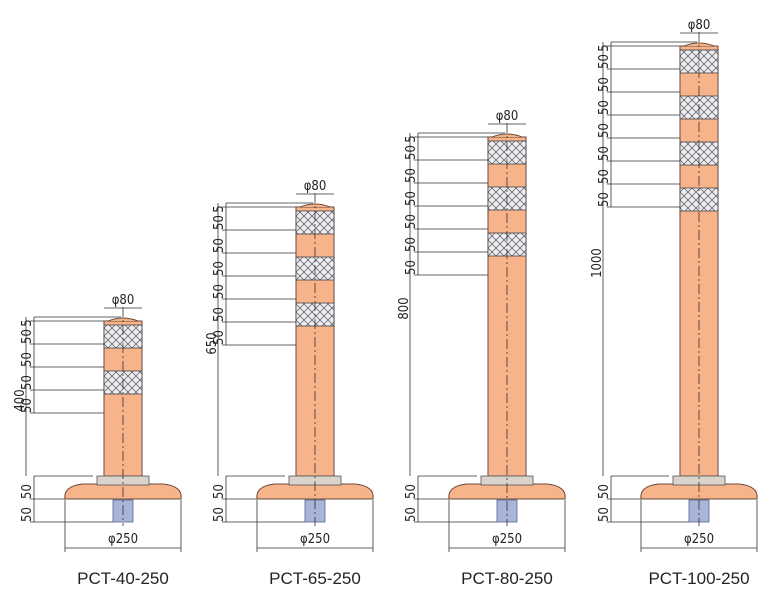 The height and width of the screenshot is (589, 770). I want to click on total-height-label: 1000, so click(597, 263).